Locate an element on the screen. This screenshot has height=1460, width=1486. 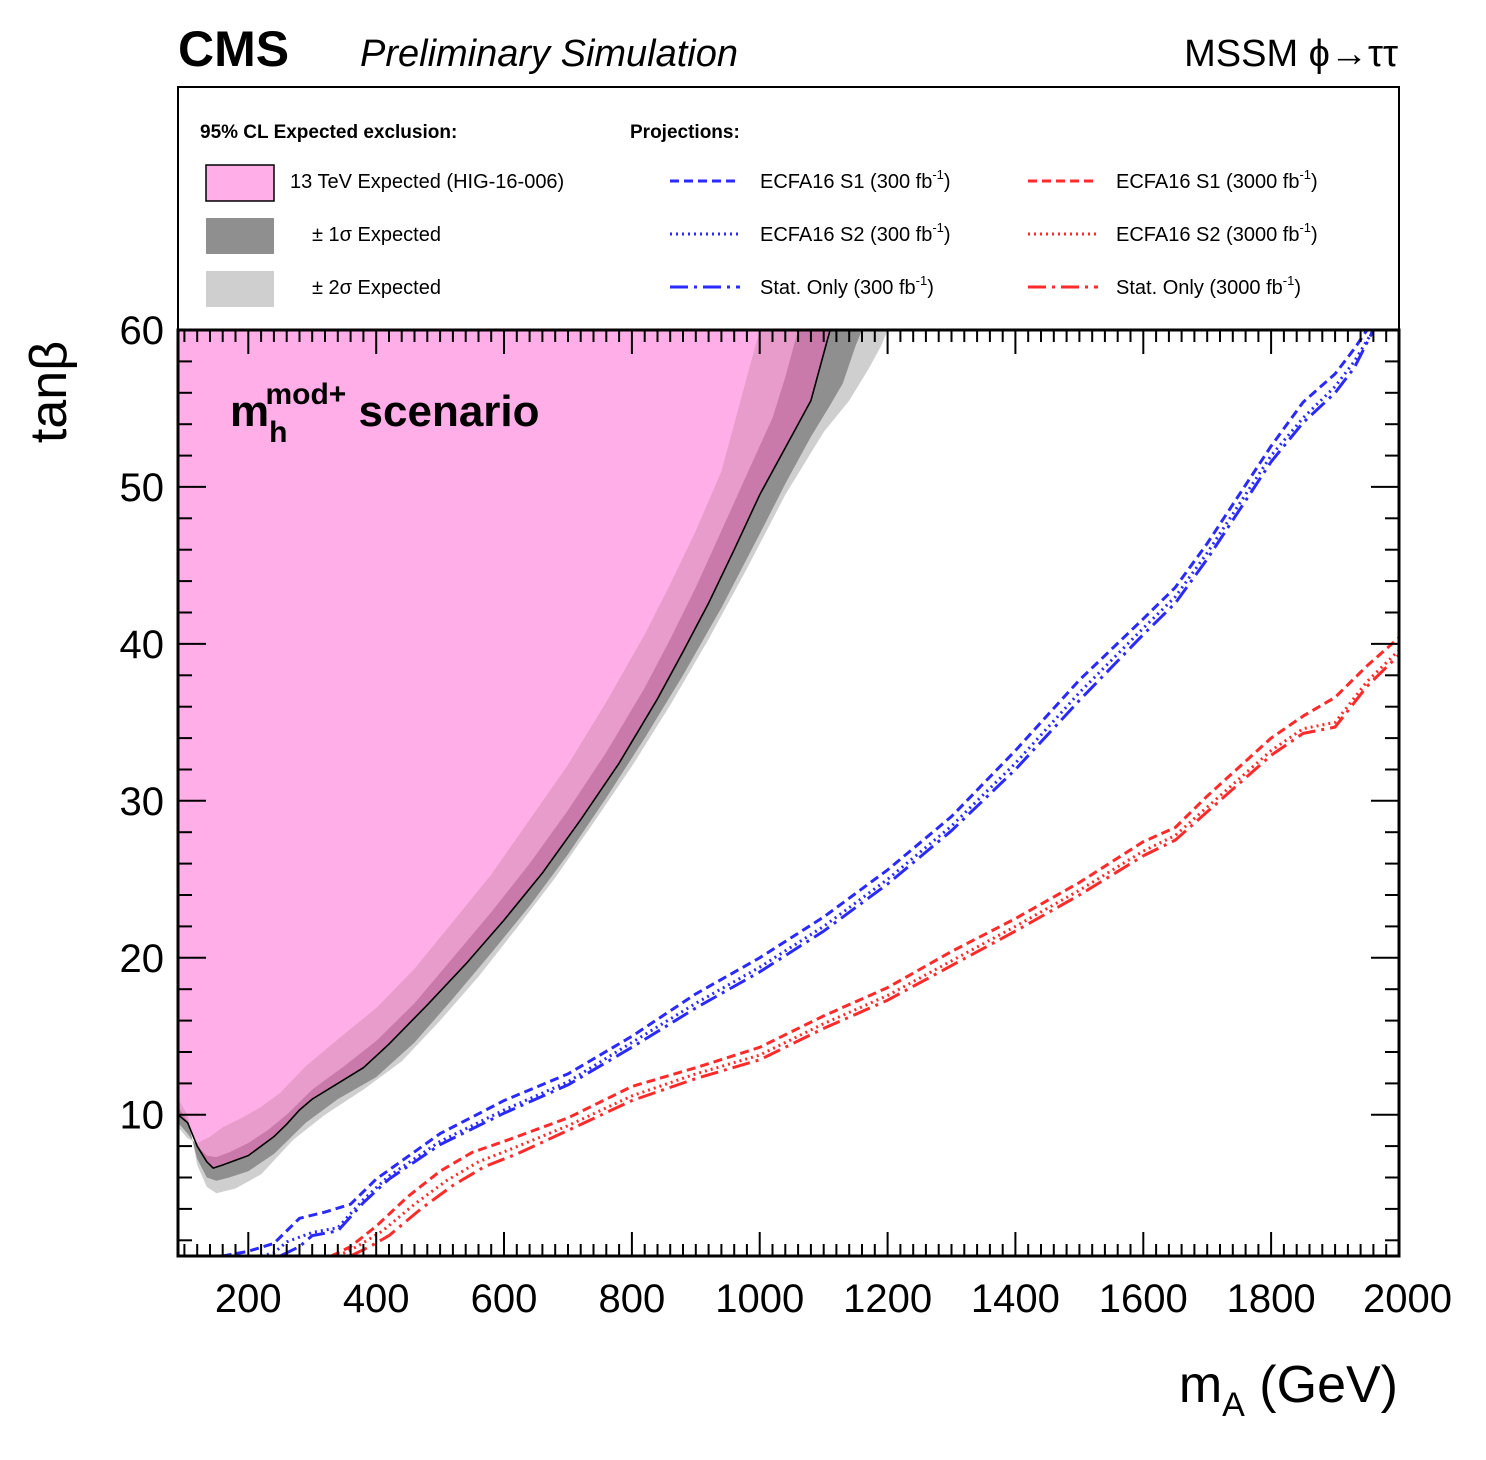
x-tick-label: 1800 is located at coordinates (1271, 1299).